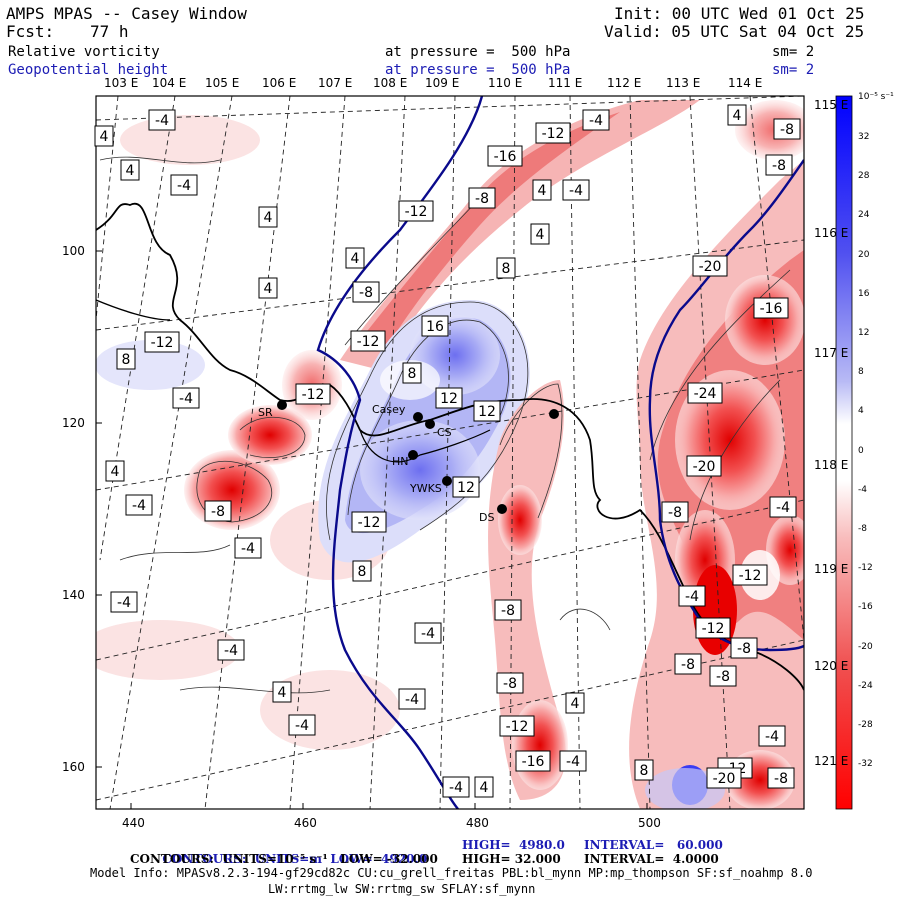 The image size is (900, 900). Describe the element at coordinates (505, 156) in the screenshot. I see `contour-label: -16` at that location.